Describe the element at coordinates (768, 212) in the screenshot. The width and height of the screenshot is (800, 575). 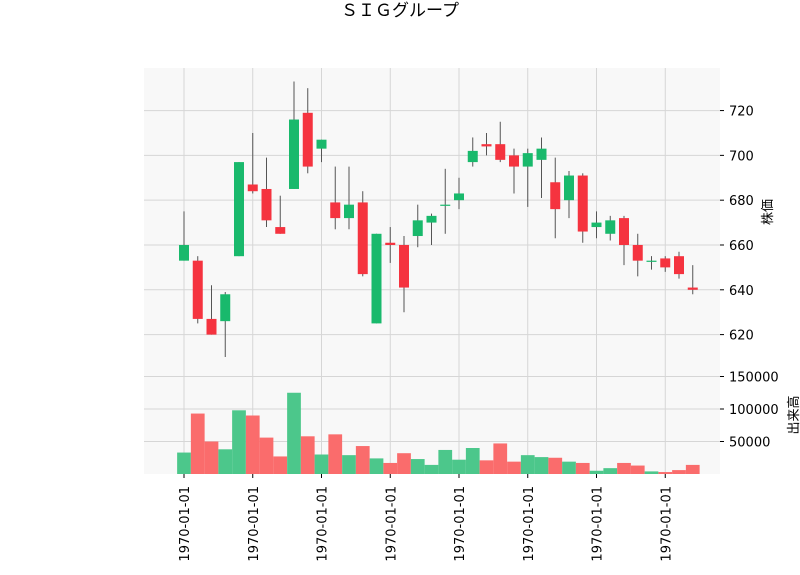
I see `price-axis-label: 株価` at that location.